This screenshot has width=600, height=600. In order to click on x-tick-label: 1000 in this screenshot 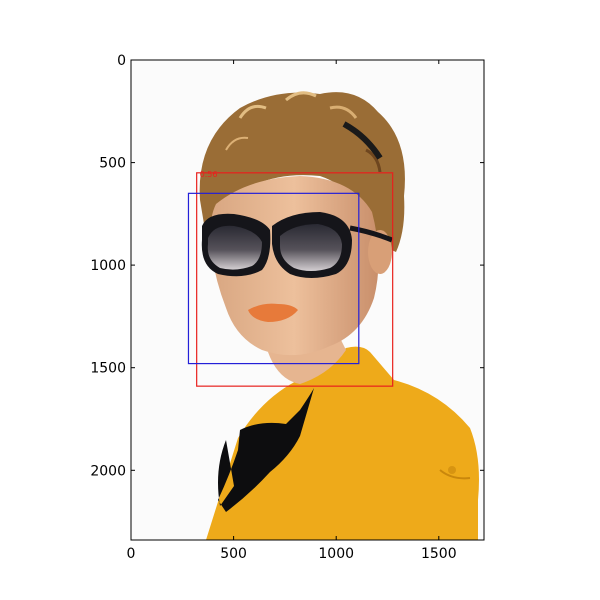, I will do `click(336, 554)`.